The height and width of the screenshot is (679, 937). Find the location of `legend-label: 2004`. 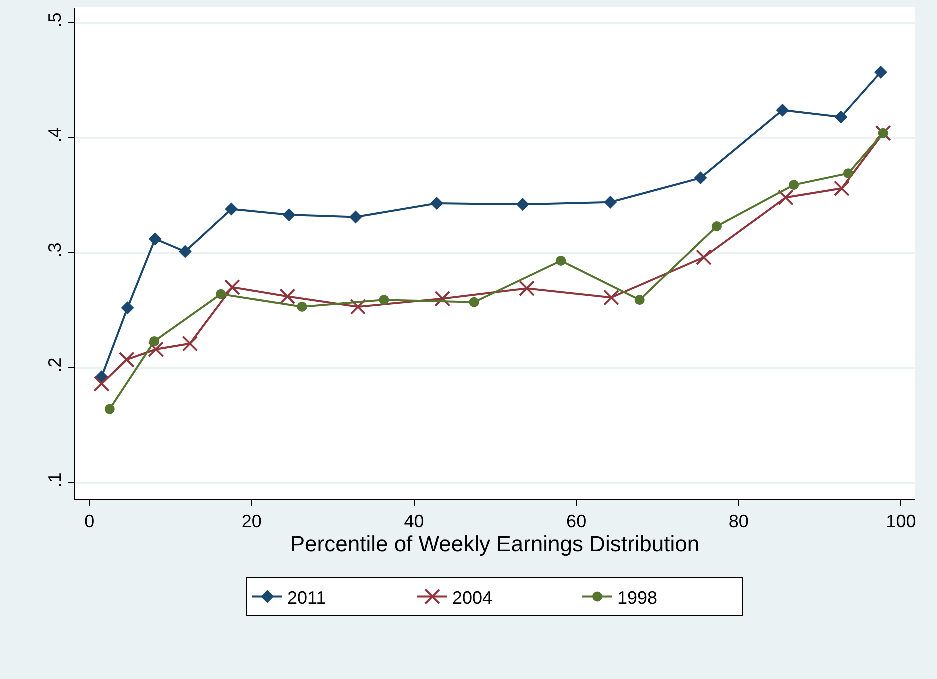

legend-label: 2004 is located at coordinates (472, 598).